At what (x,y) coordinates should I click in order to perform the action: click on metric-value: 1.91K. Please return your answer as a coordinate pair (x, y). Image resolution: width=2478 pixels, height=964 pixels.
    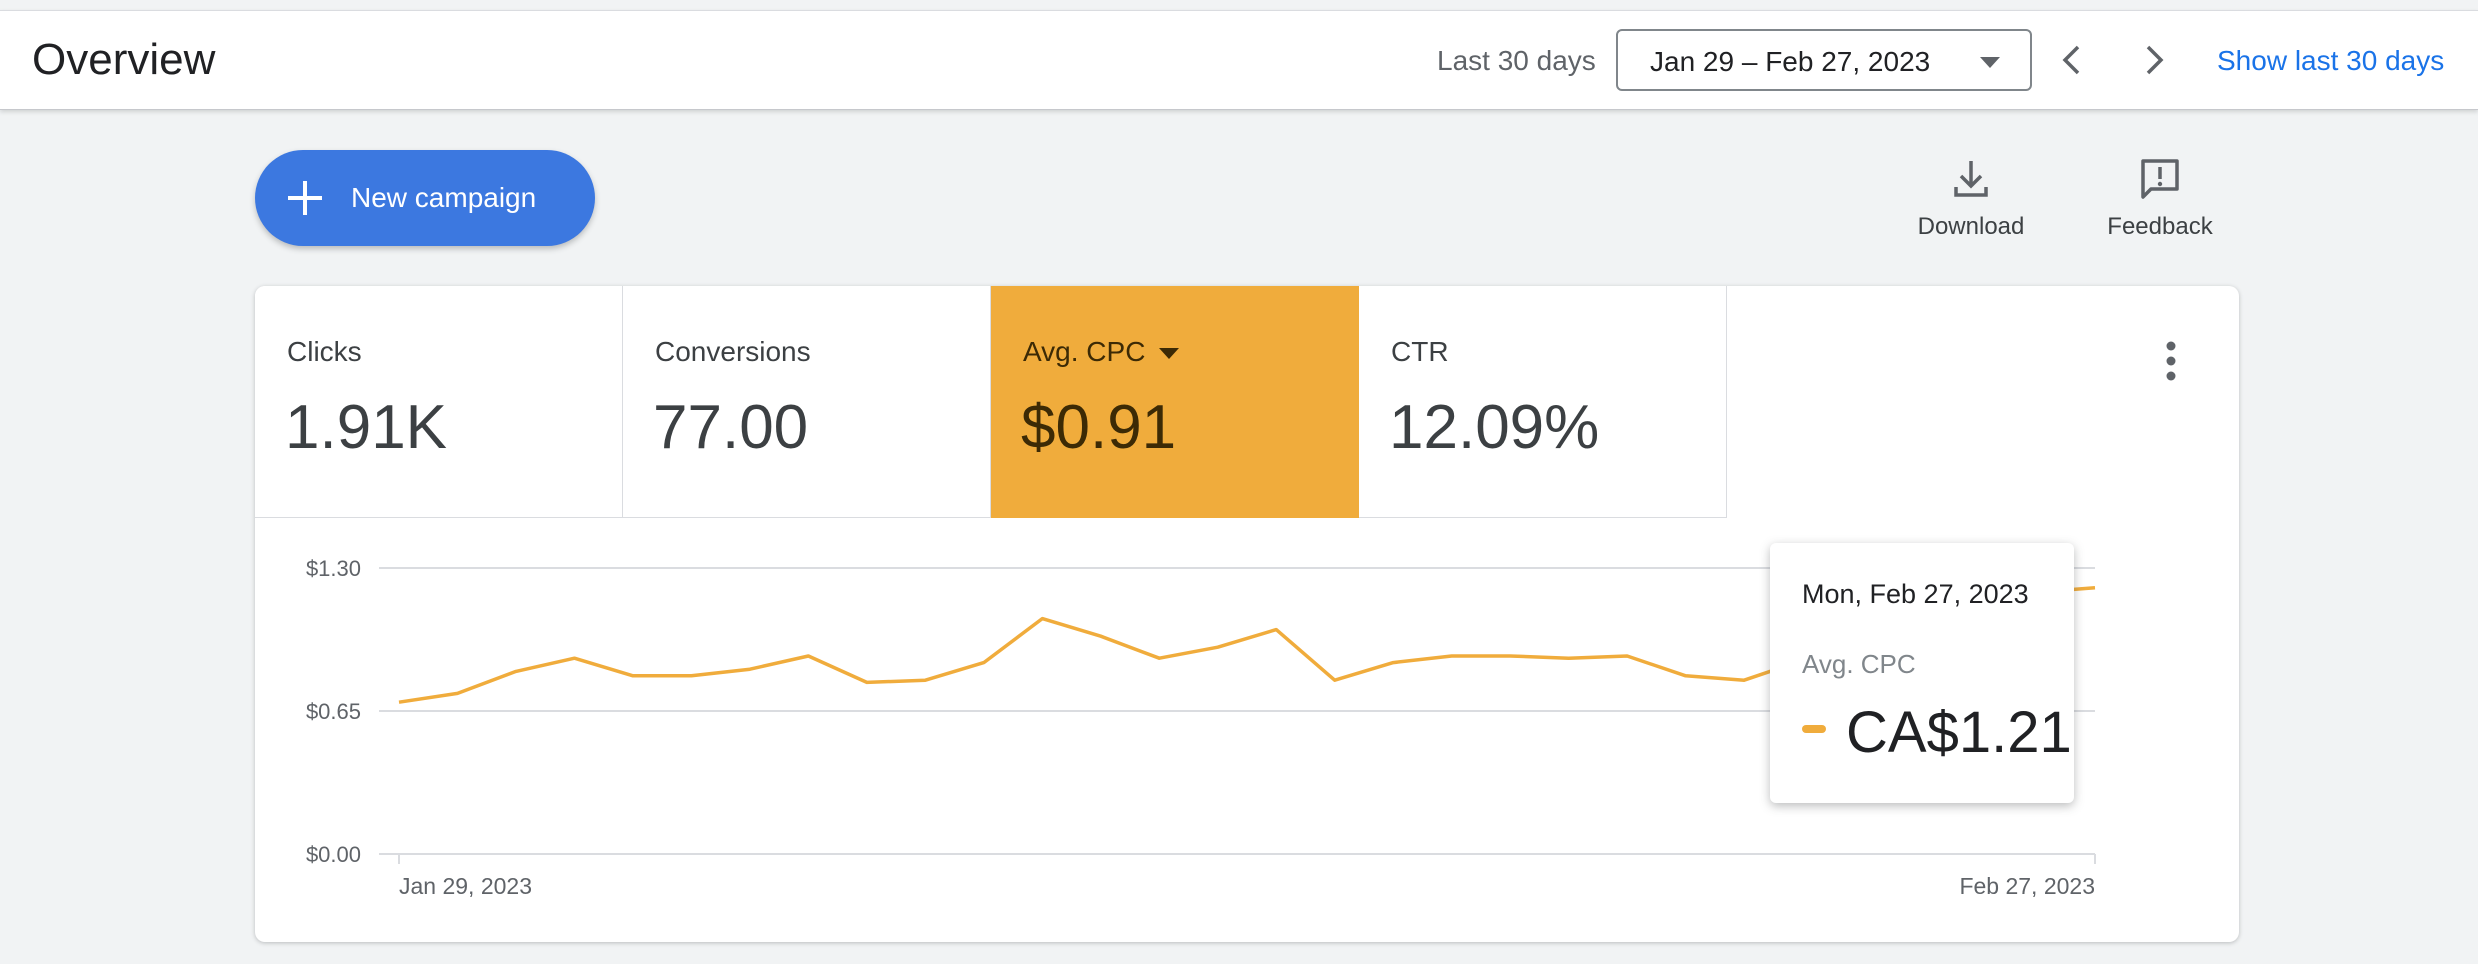
    Looking at the image, I should click on (366, 427).